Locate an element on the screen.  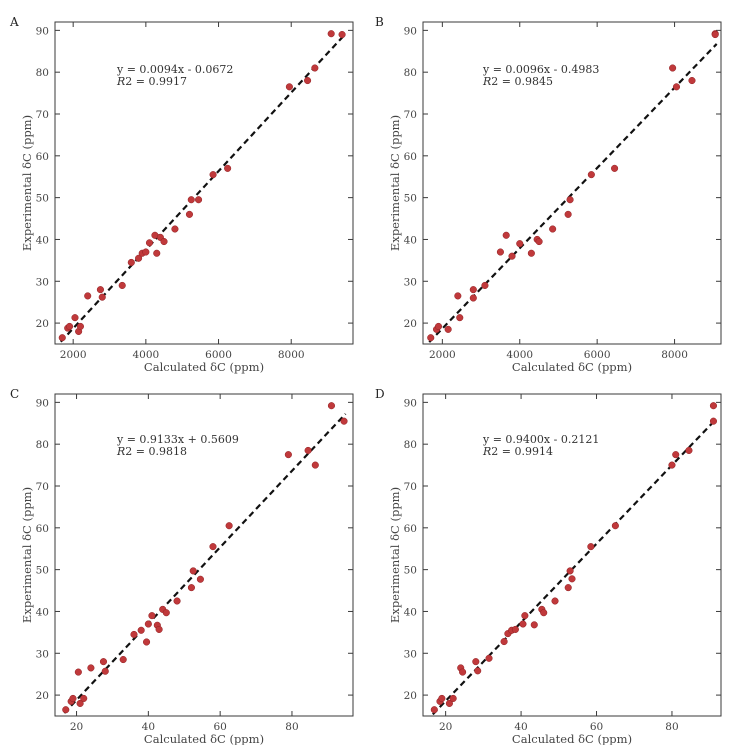
panel-letter: A is located at coordinates (14, 22).